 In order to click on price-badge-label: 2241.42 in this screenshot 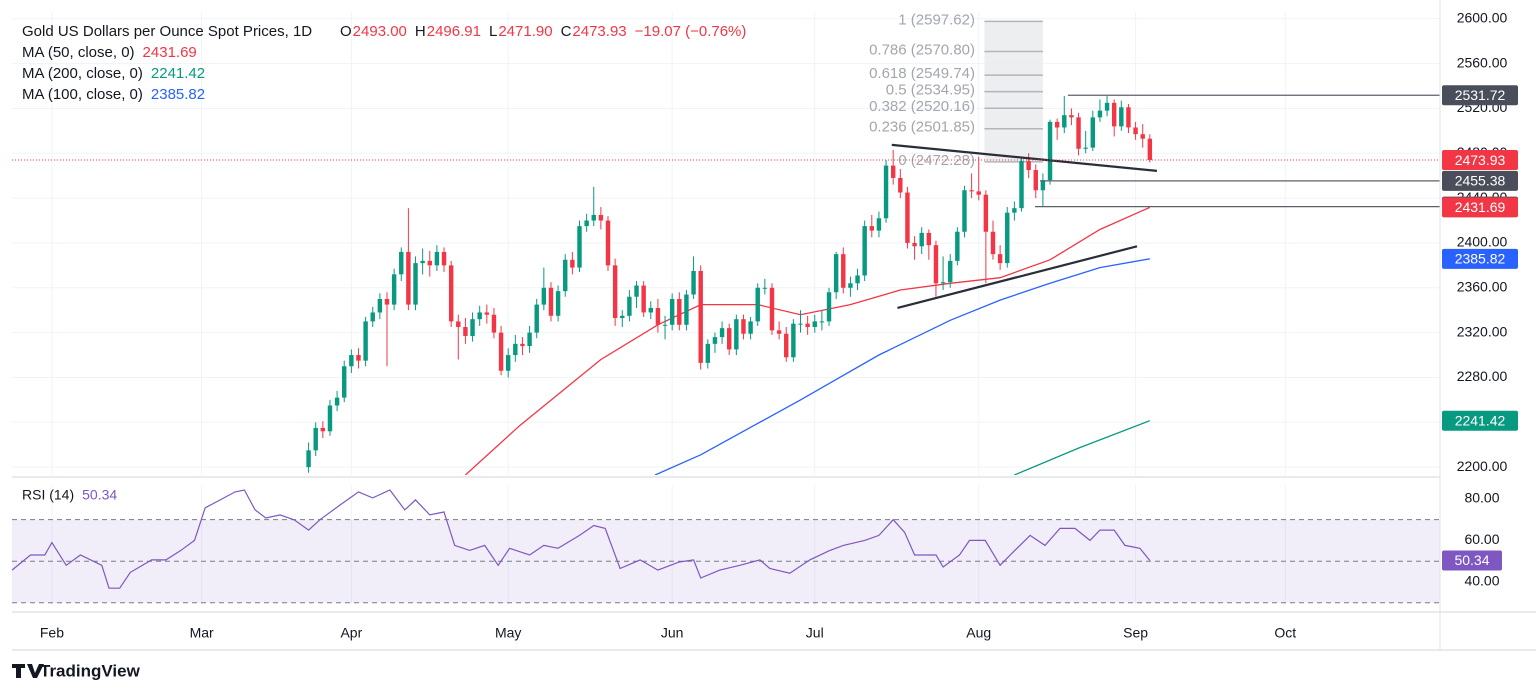, I will do `click(1480, 420)`.